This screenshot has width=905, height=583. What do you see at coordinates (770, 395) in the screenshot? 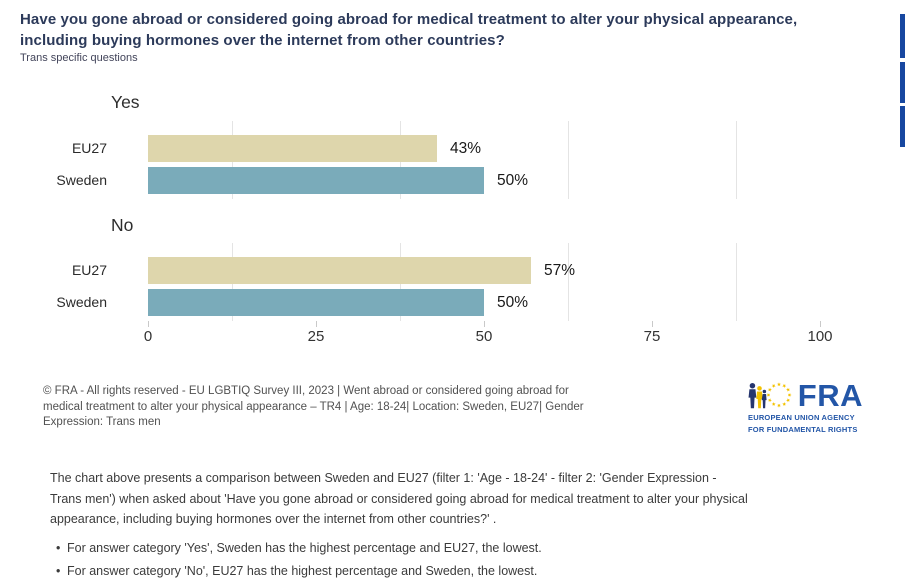
I see `fra-emblem-icon` at bounding box center [770, 395].